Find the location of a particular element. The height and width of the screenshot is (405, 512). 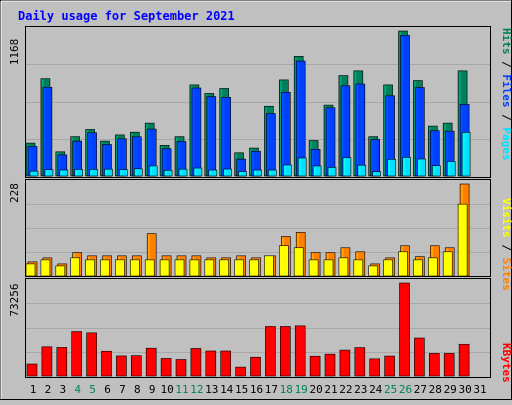

x-tick-label: 30 is located at coordinates (464, 389).